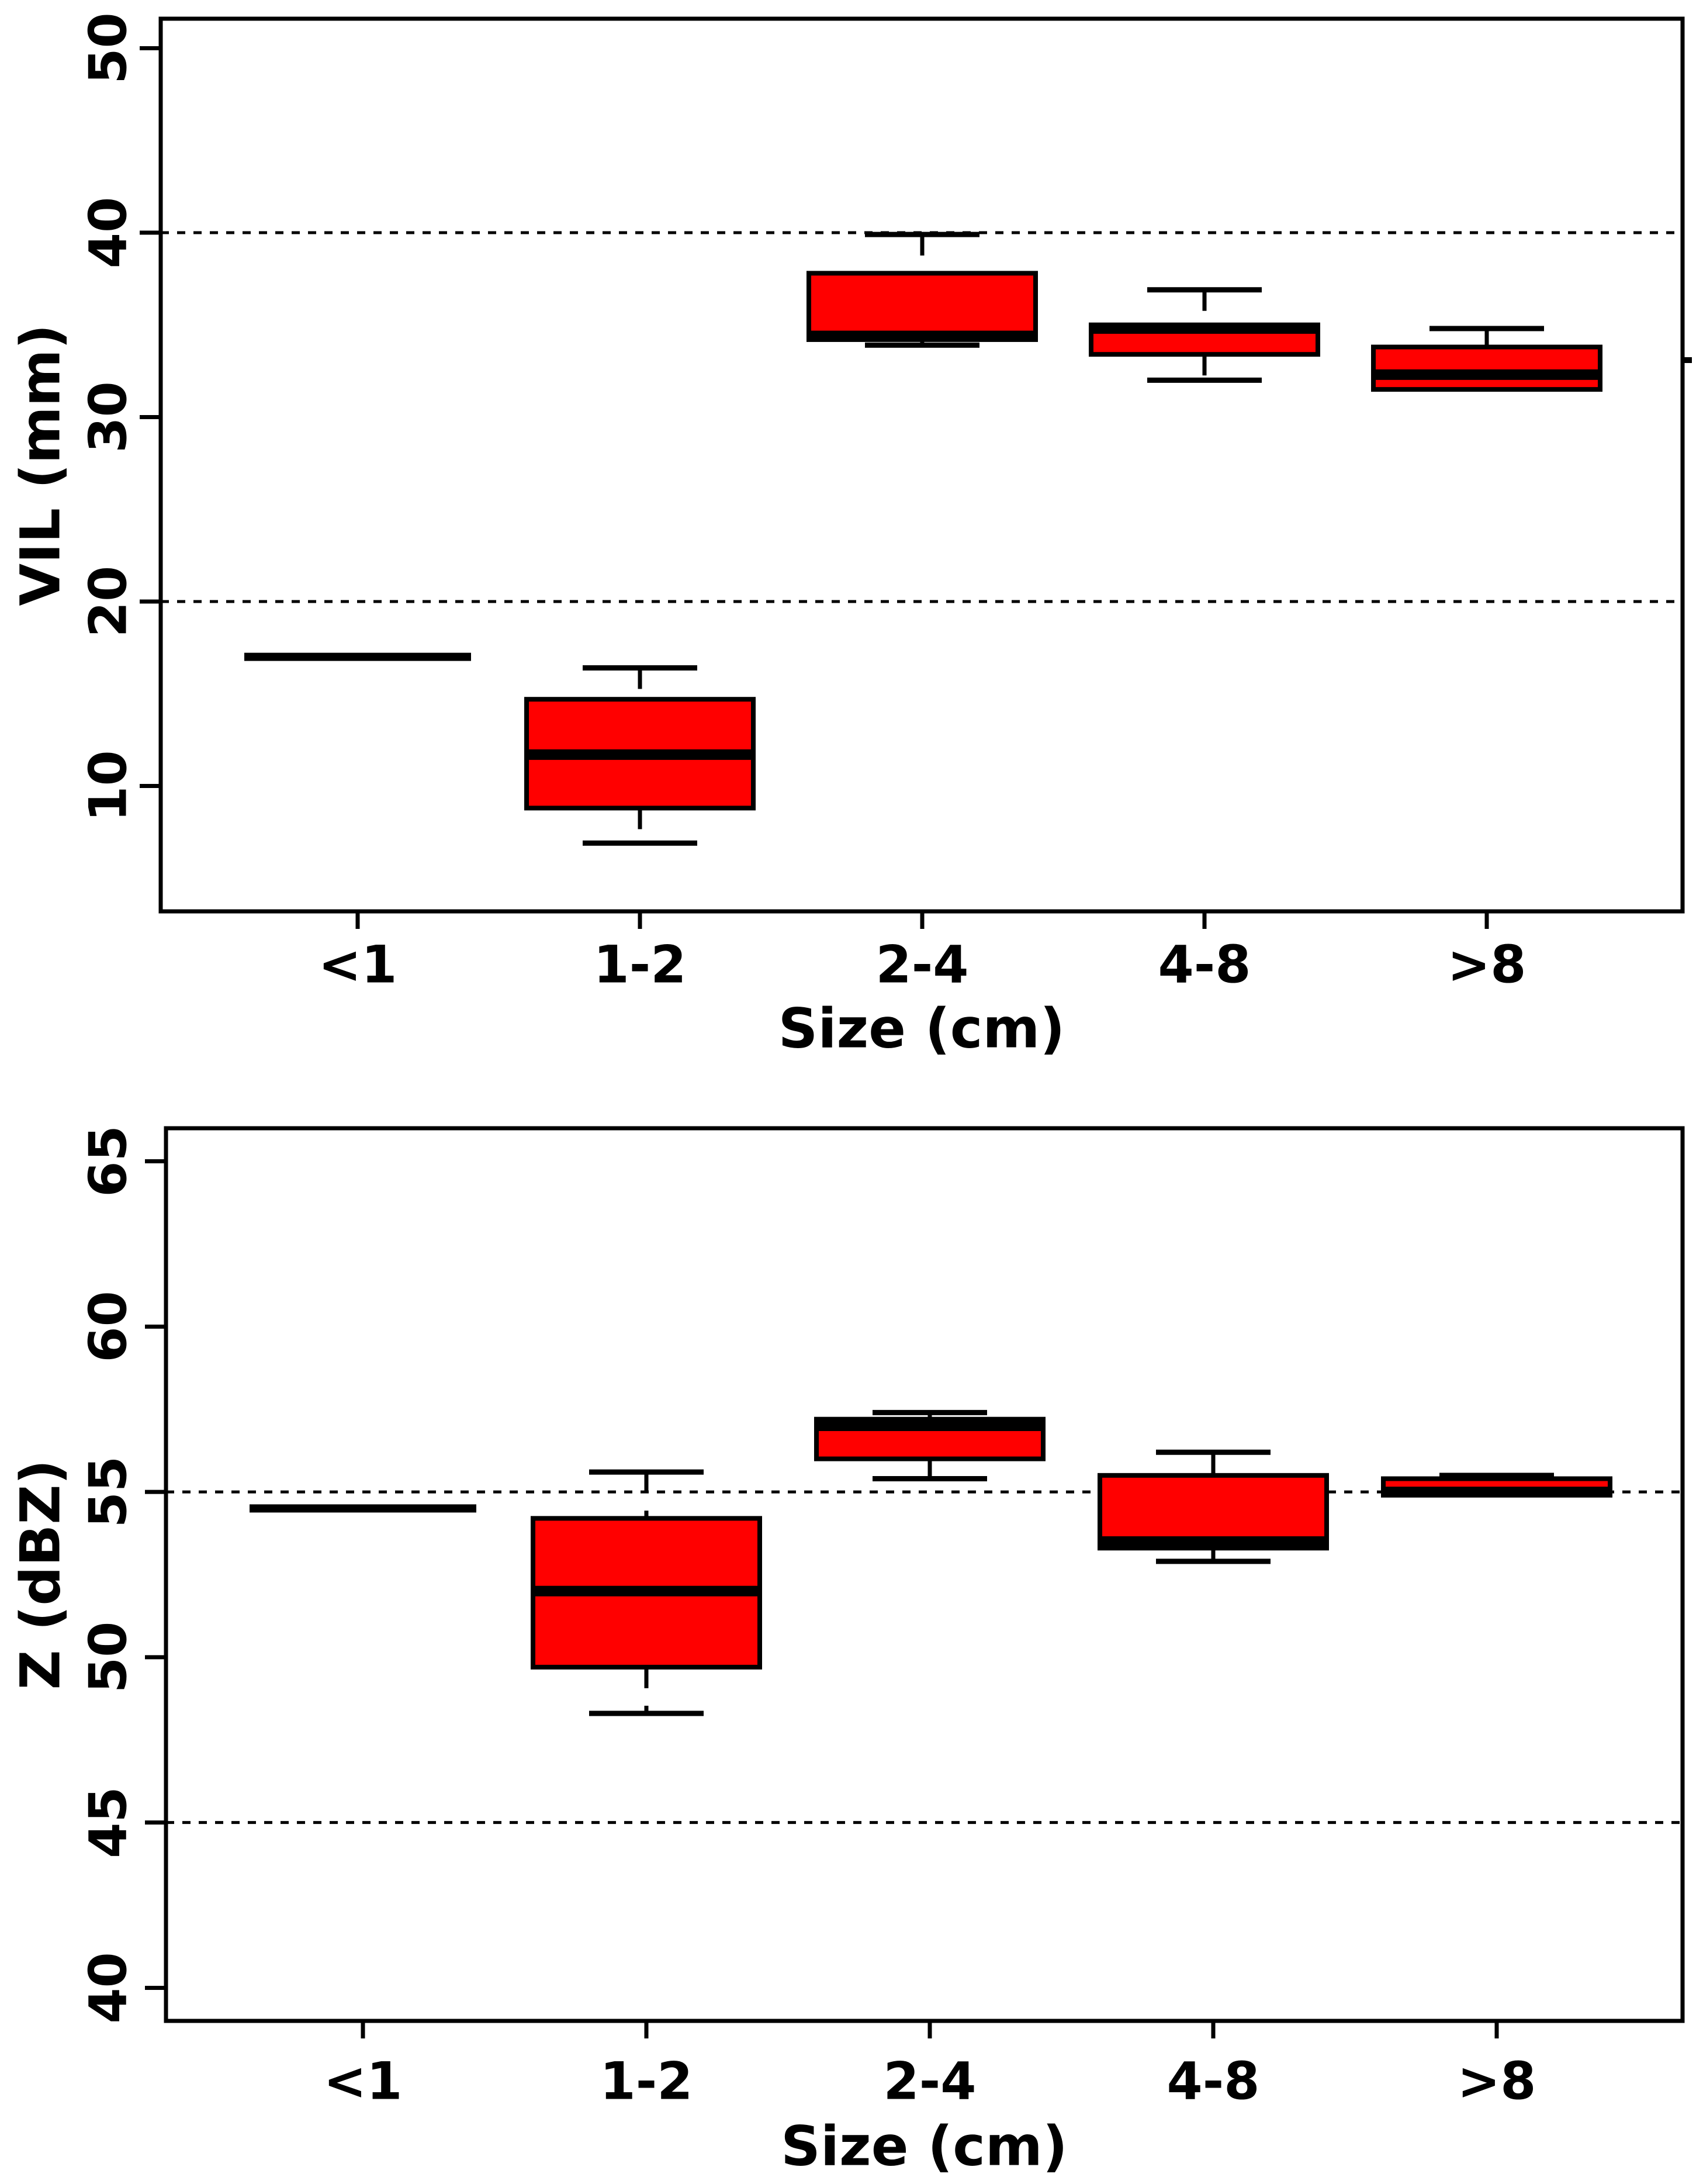  Describe the element at coordinates (109, 1492) in the screenshot. I see `y-tick-label: 55` at that location.